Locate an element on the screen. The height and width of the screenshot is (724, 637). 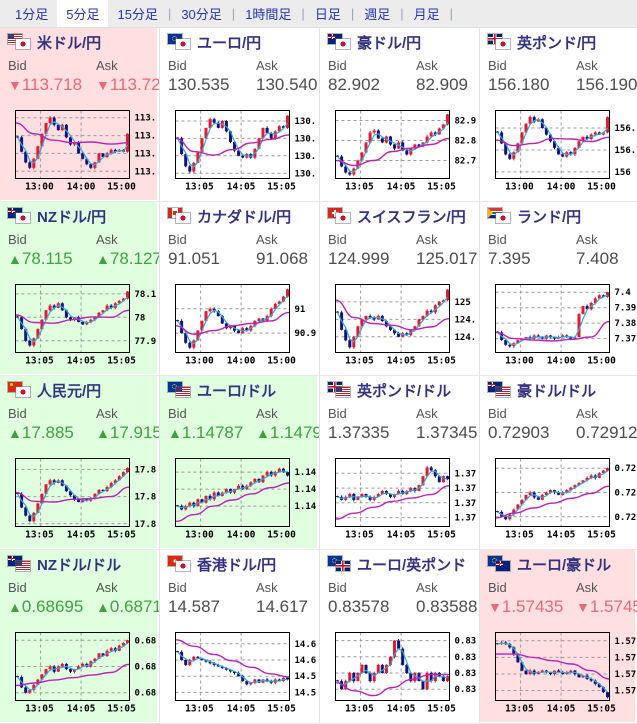
svg-text: 17.84 is located at coordinates (146, 525).